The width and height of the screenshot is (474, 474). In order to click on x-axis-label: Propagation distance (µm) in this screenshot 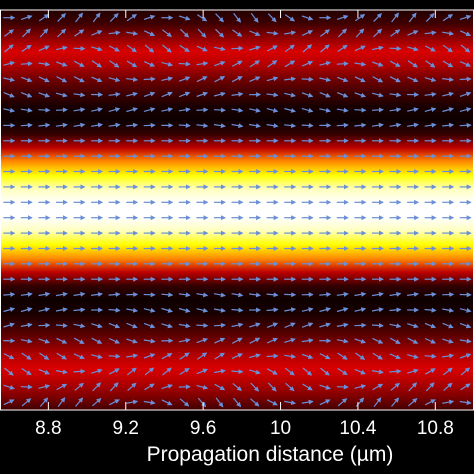, I will do `click(270, 454)`.